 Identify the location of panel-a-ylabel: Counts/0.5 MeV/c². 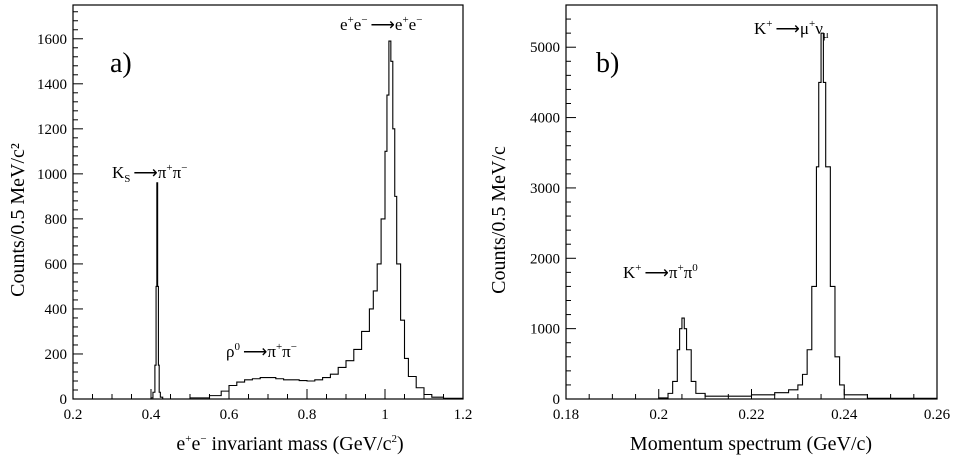
(18, 220).